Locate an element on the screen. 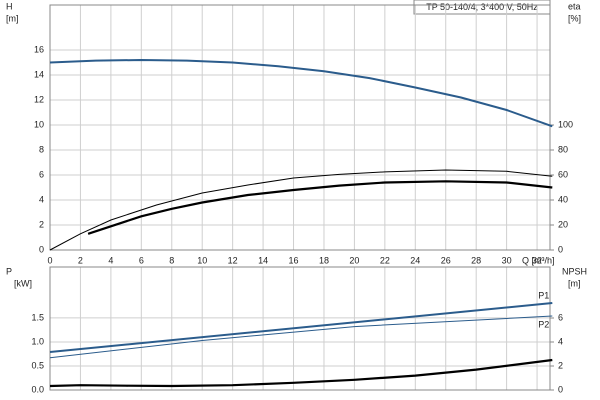 The width and height of the screenshot is (600, 400). y2-unit: [%] is located at coordinates (574, 18).